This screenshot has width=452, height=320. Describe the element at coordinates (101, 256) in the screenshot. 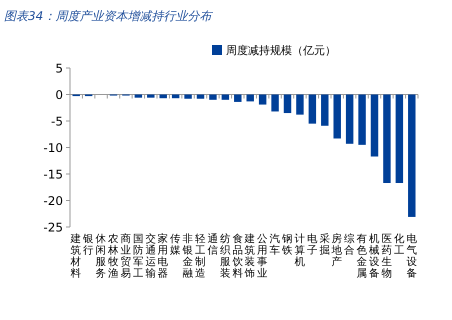

I see `x-tick-label: 休闲服务` at that location.